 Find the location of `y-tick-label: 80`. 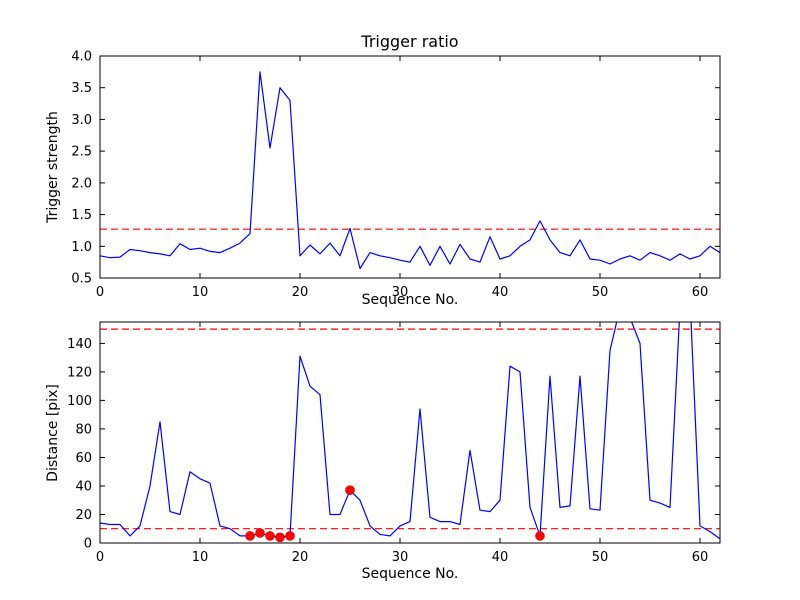

y-tick-label: 80 is located at coordinates (83, 429).